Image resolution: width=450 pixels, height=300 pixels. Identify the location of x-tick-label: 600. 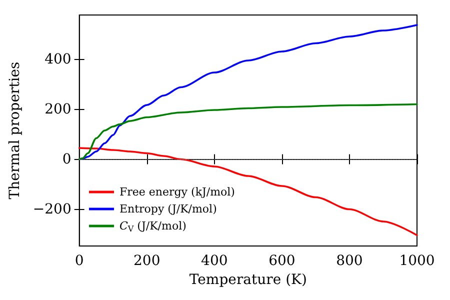
(282, 261).